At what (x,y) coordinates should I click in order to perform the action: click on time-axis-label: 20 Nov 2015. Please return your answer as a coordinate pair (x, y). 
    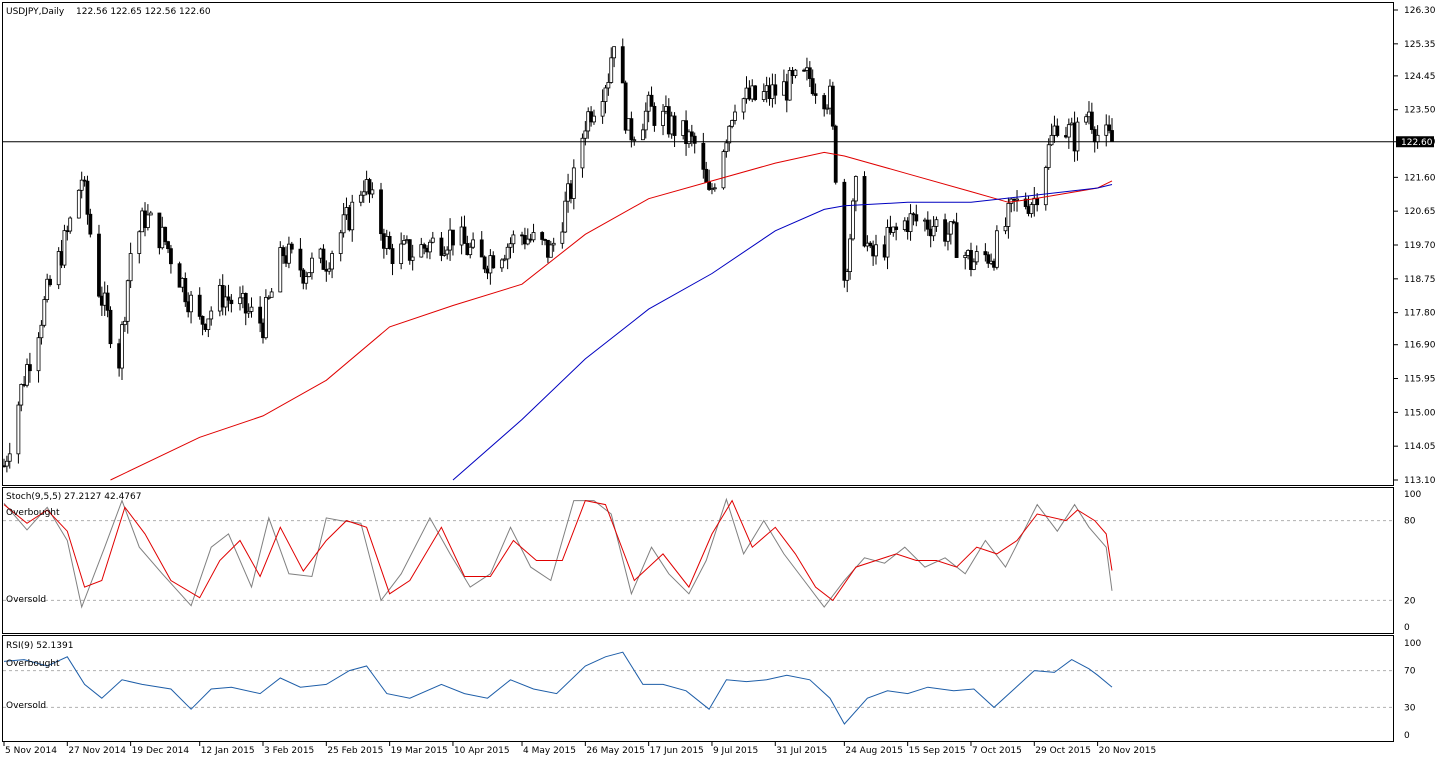
    Looking at the image, I should click on (1128, 751).